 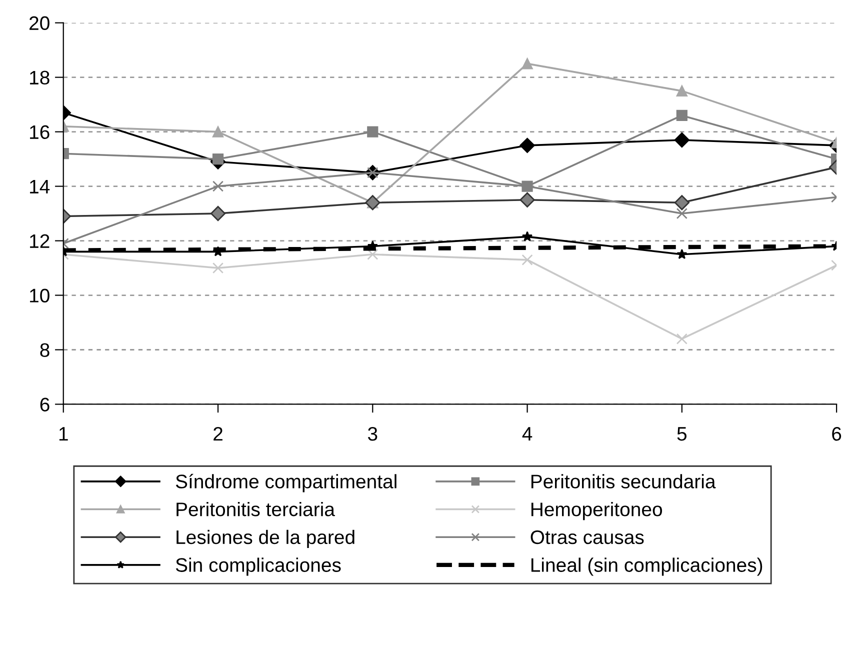 What do you see at coordinates (40, 77) in the screenshot?
I see `y-tick-label: 18` at bounding box center [40, 77].